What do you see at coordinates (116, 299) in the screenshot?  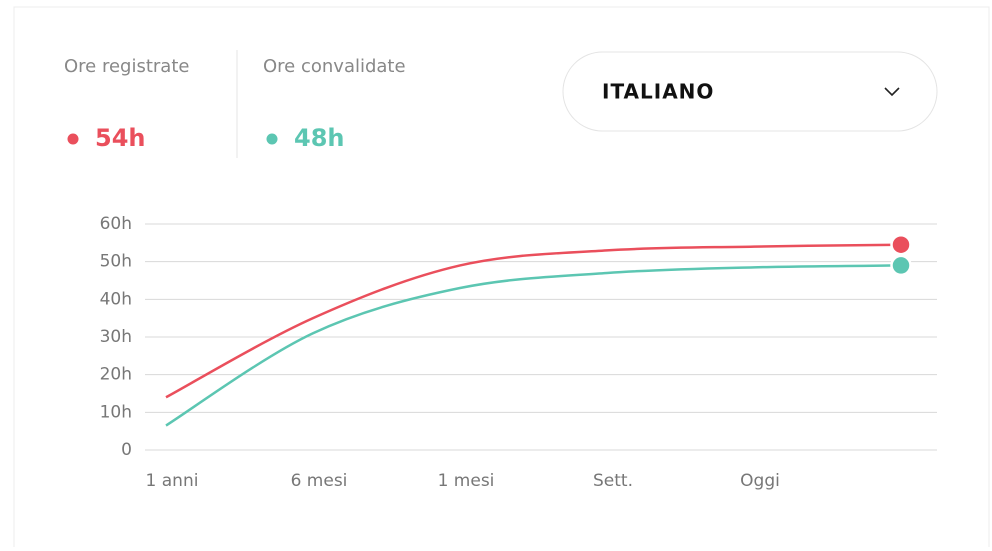 I see `y-tick-label: 40h` at bounding box center [116, 299].